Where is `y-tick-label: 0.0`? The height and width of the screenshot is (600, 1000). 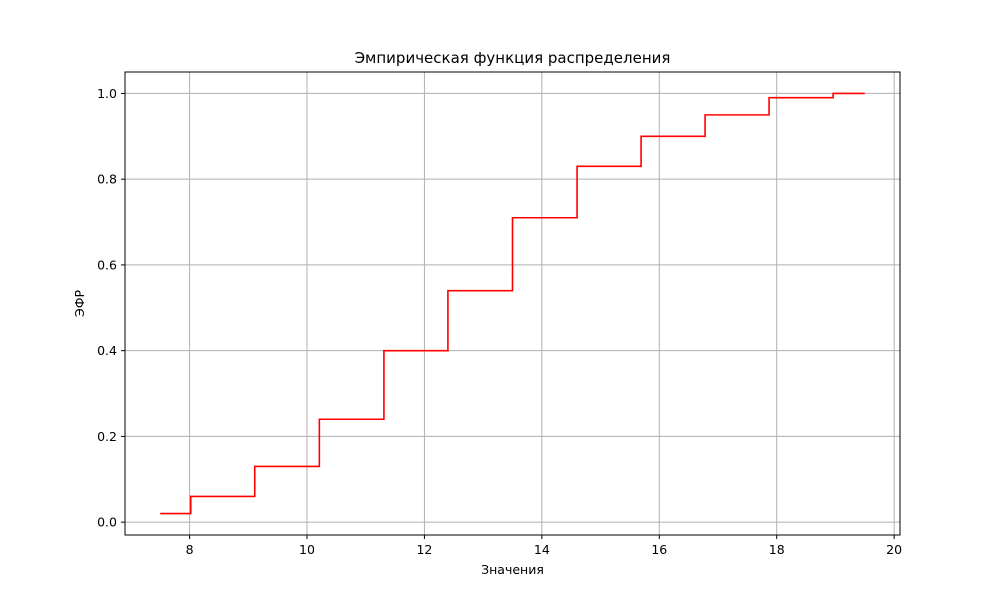 y-tick-label: 0.0 is located at coordinates (107, 522).